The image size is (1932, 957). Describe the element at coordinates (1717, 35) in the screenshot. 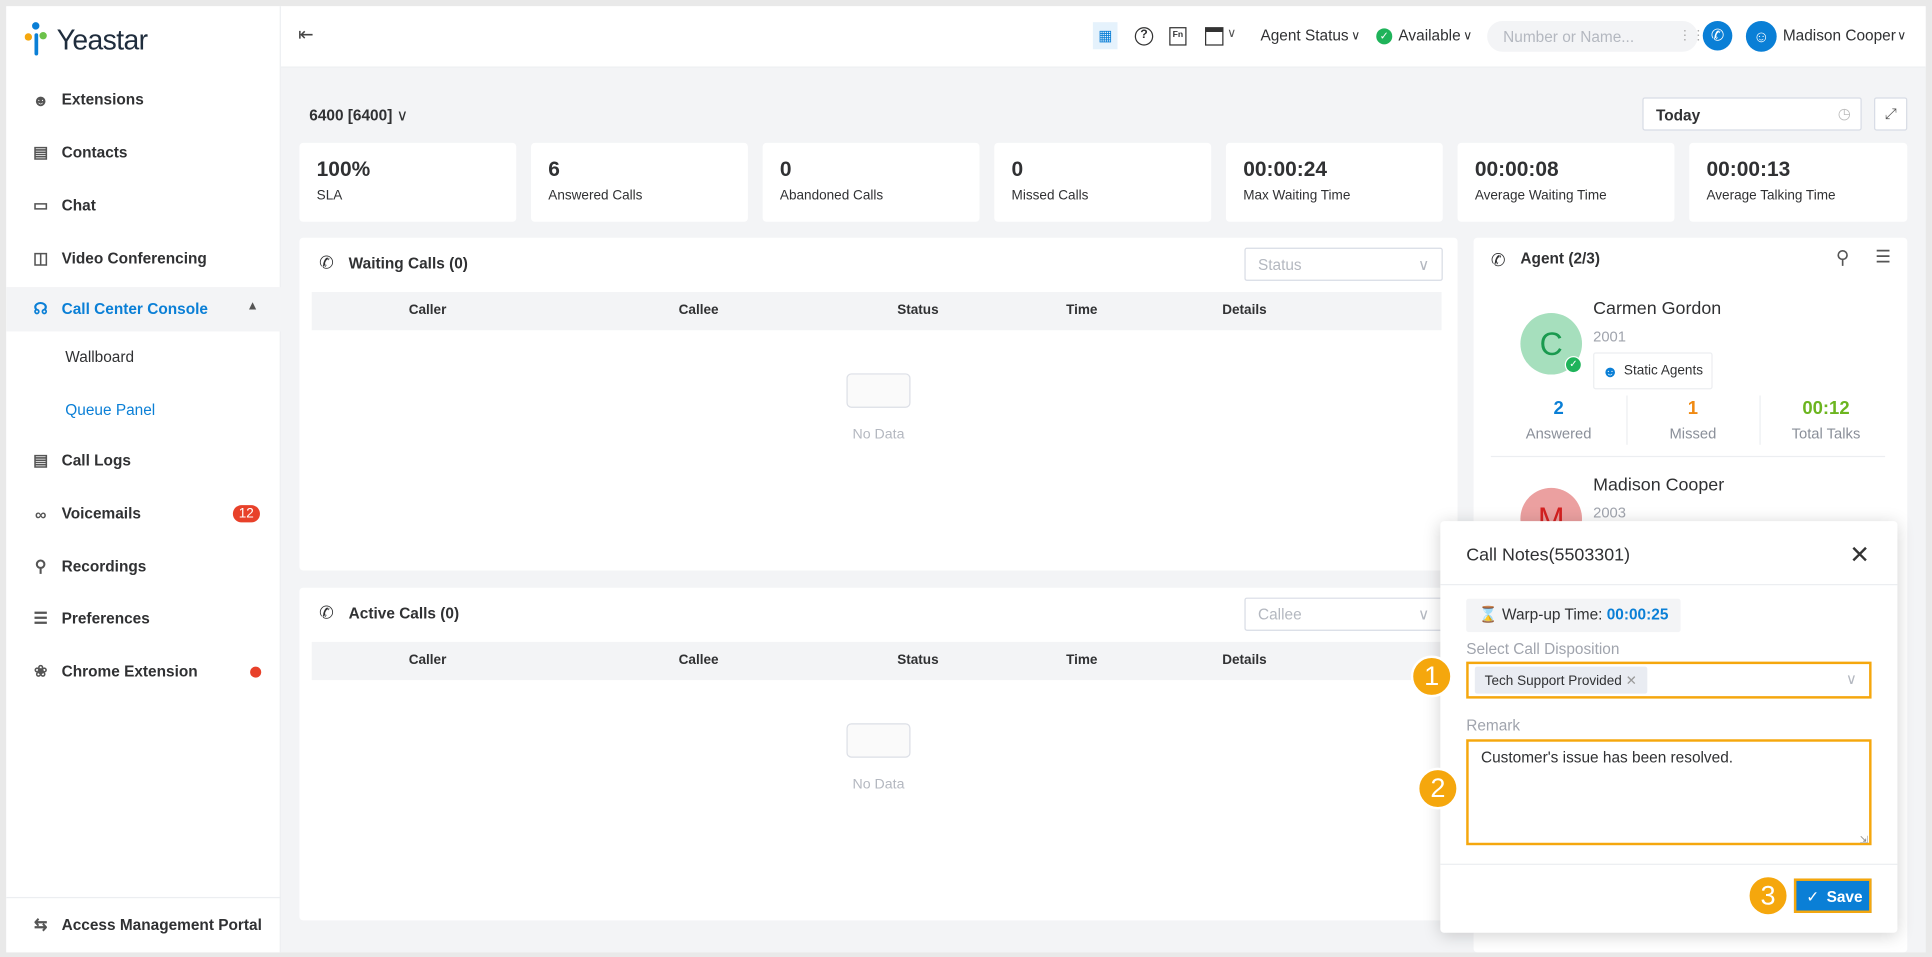

I see `call-button: ✆` at that location.